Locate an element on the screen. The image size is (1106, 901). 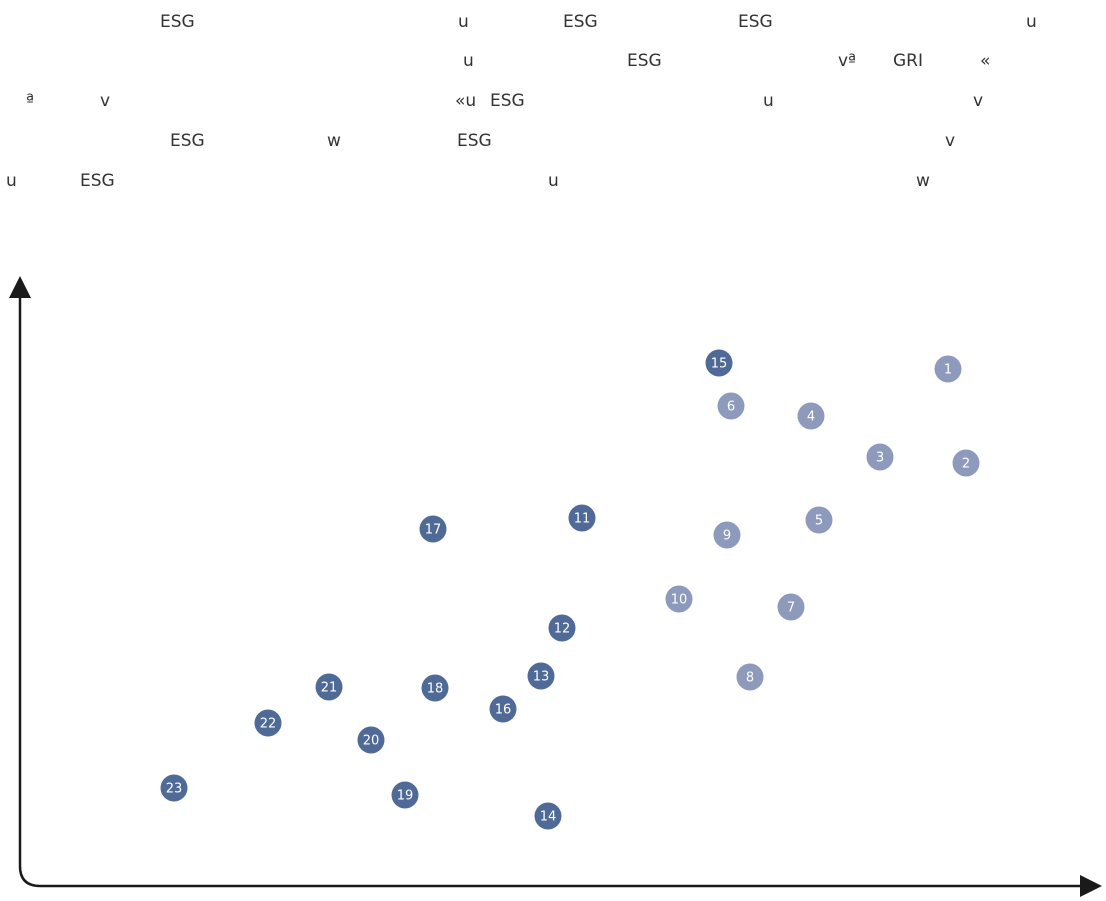
y-arrow is located at coordinates (20, 287).